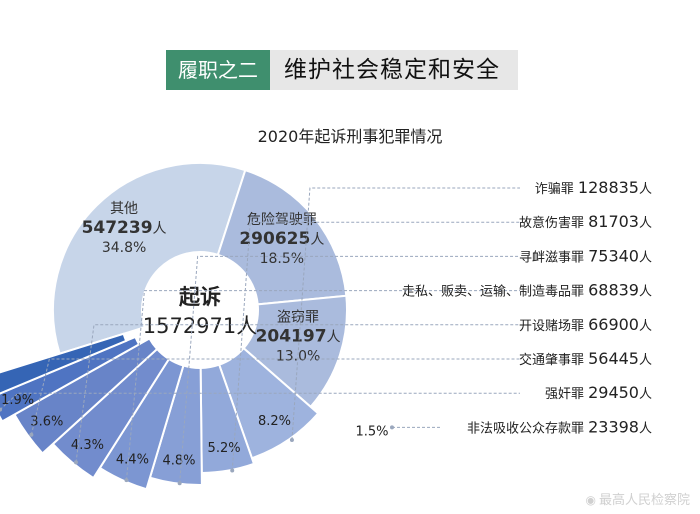  Describe the element at coordinates (553, 257) in the screenshot. I see `legend-name: 寻衅滋事罪` at that location.